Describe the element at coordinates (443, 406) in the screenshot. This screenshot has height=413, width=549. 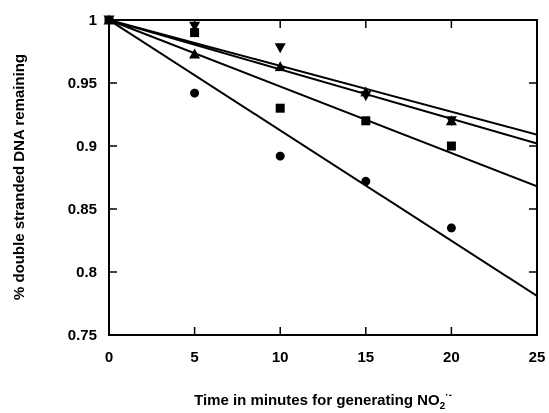
I see `x-axis-label-subscript: 2` at that location.